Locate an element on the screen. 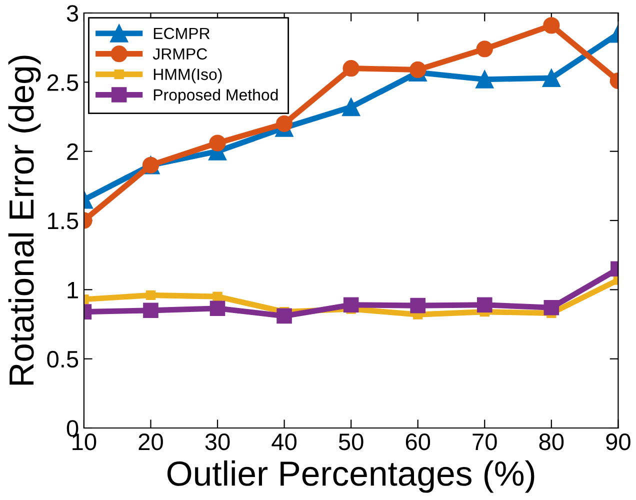  y-tick-label: 0.5 is located at coordinates (62, 359).